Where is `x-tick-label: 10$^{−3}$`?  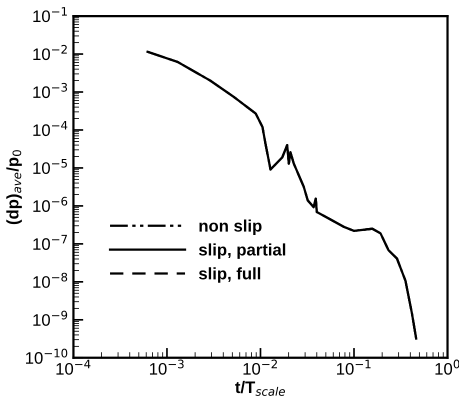
x-tick-label: 10$^{−3}$ is located at coordinates (167, 367).